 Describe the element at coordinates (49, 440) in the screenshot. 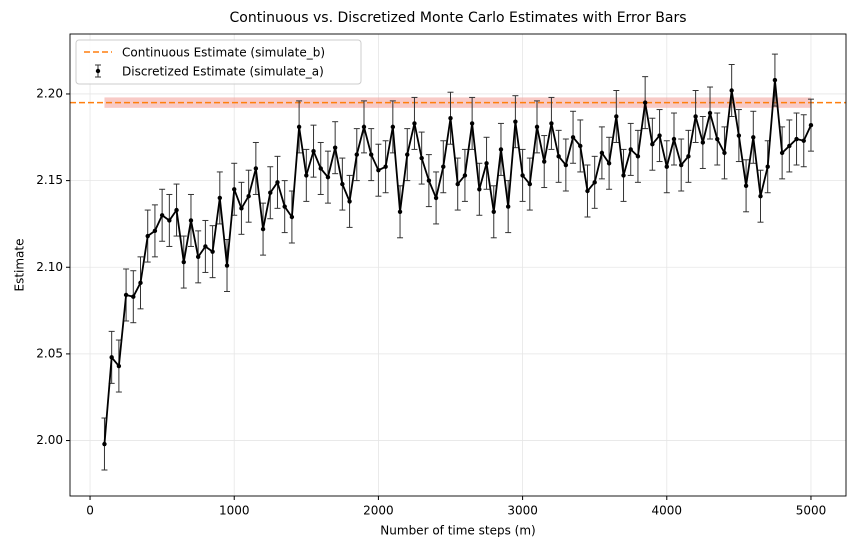

I see `y-tick-label: 2.00` at that location.